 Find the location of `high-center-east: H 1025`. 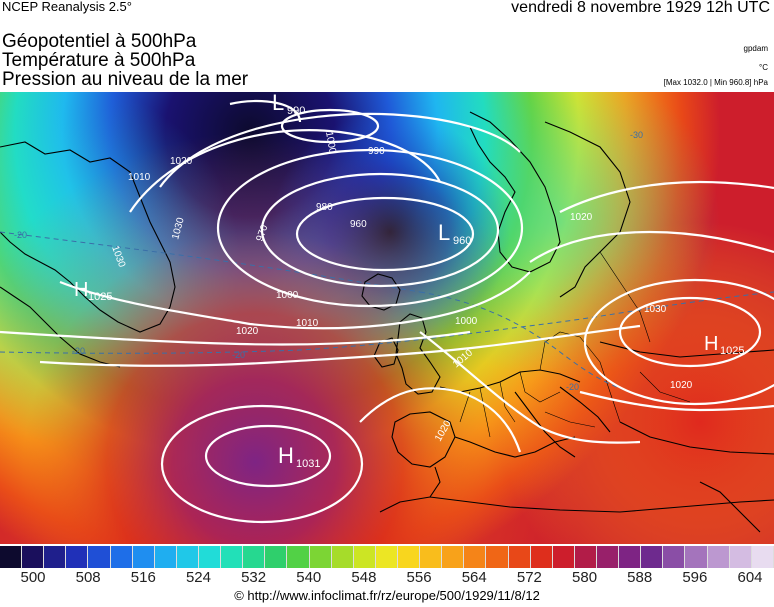

high-center-east: H 1025 is located at coordinates (724, 345).